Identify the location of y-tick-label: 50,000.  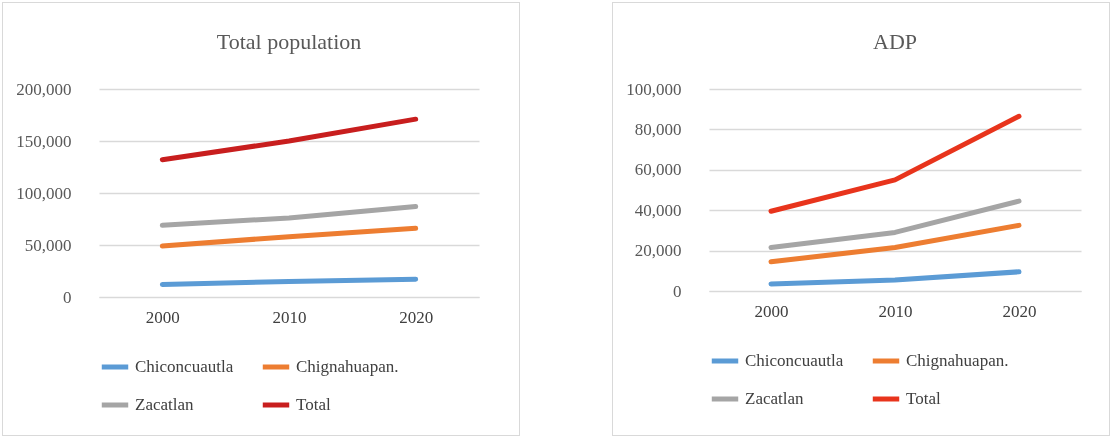
(48, 245).